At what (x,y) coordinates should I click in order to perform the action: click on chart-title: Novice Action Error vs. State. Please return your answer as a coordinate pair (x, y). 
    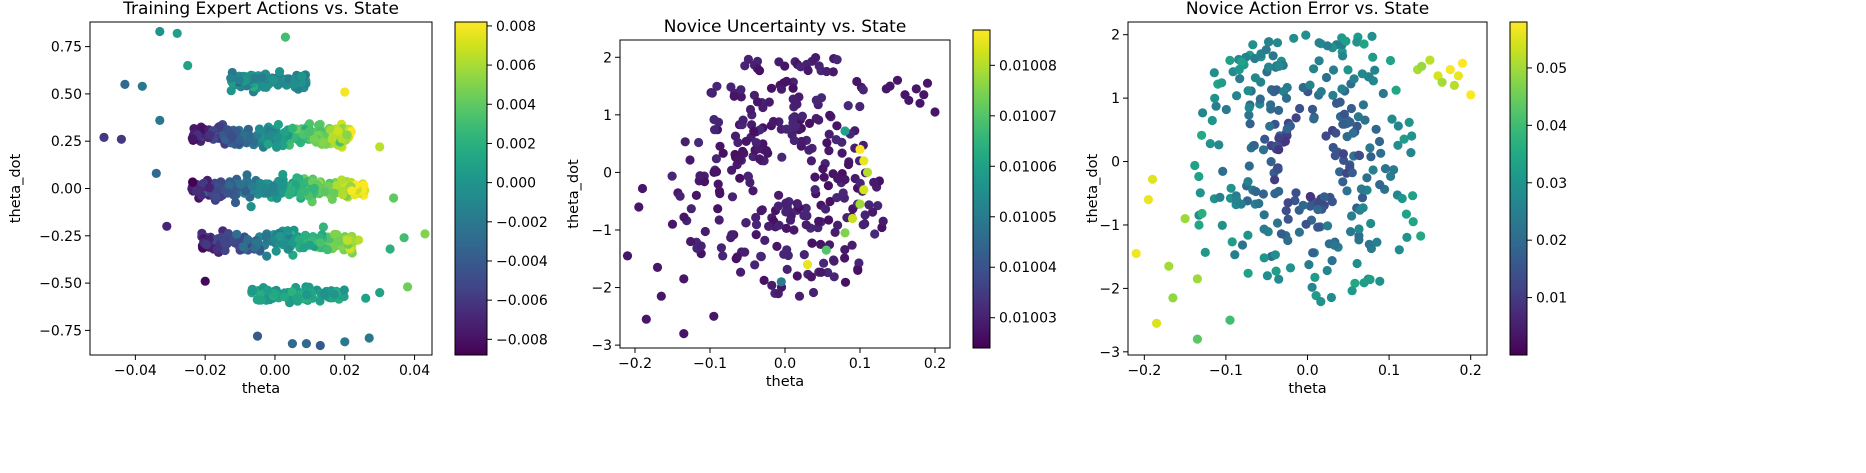
    Looking at the image, I should click on (1307, 9).